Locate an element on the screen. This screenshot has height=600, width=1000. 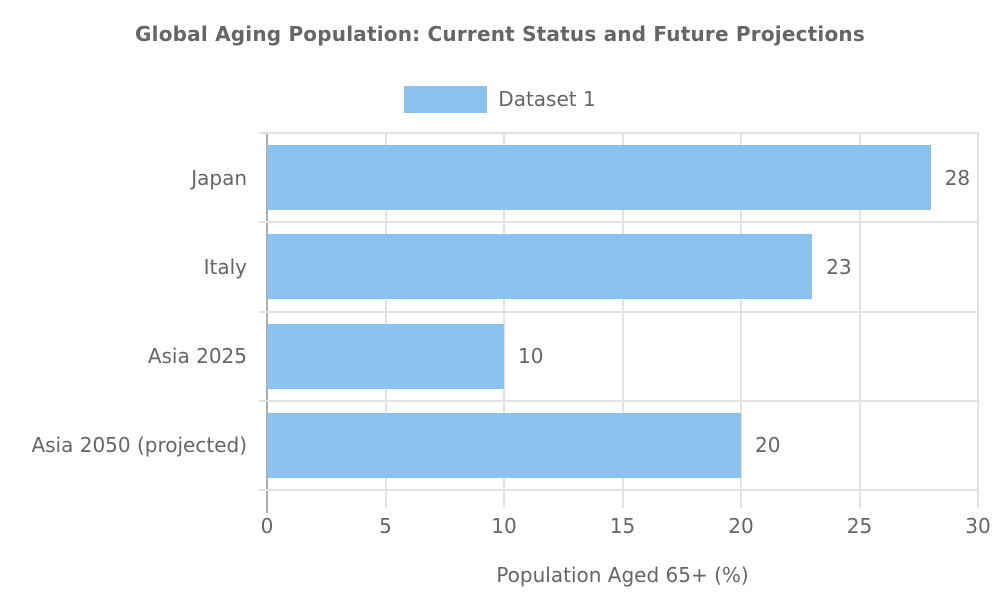
x-tick-label-0: 0 is located at coordinates (267, 526).